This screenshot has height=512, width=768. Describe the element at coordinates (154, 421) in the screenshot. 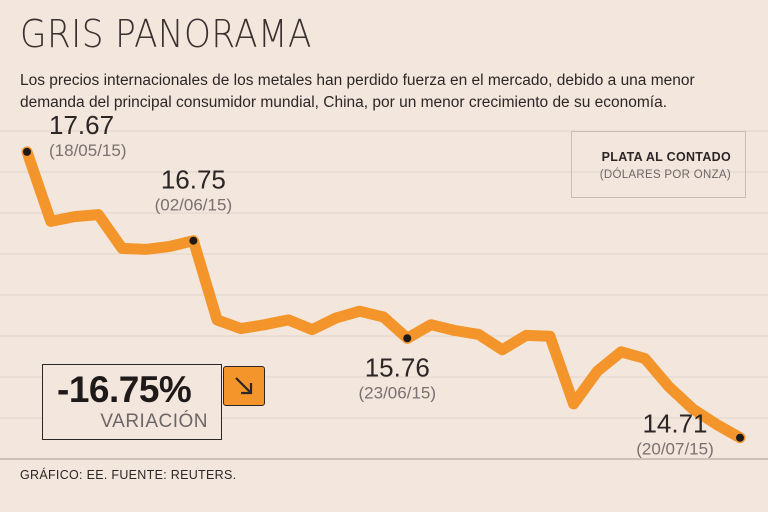

I see `variation-label: VARIACIÓN` at that location.